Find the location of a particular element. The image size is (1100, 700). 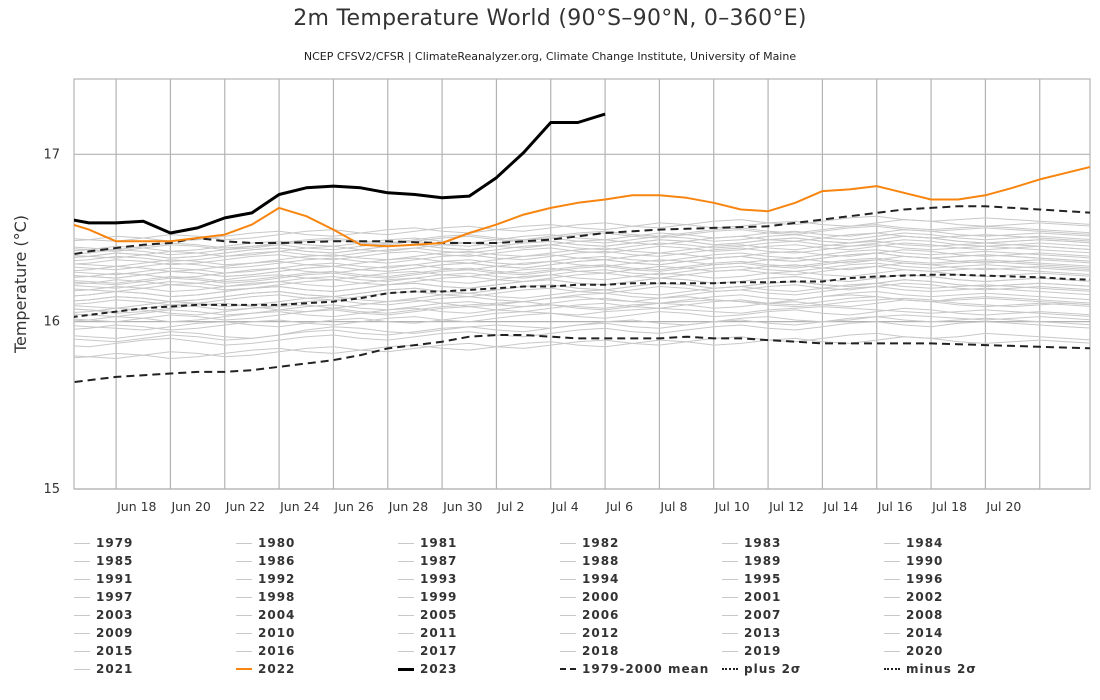

legend-item-1995: 1995 is located at coordinates (751, 579).